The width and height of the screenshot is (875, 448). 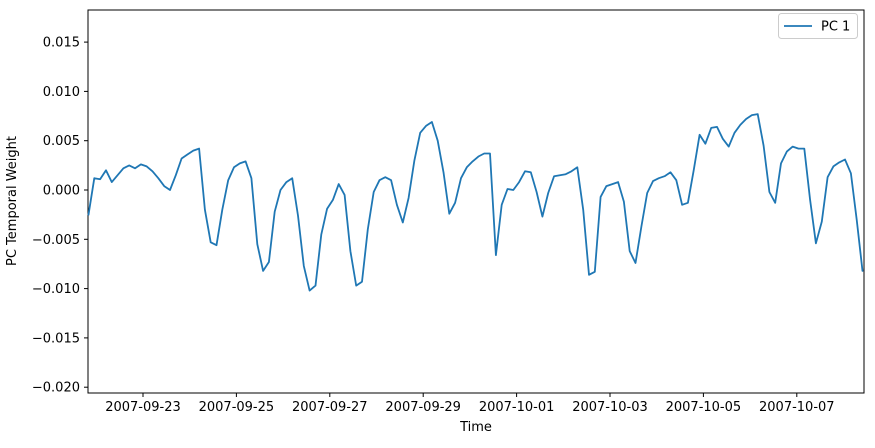 I want to click on y-tick-label: −0.005, so click(x=56, y=240).